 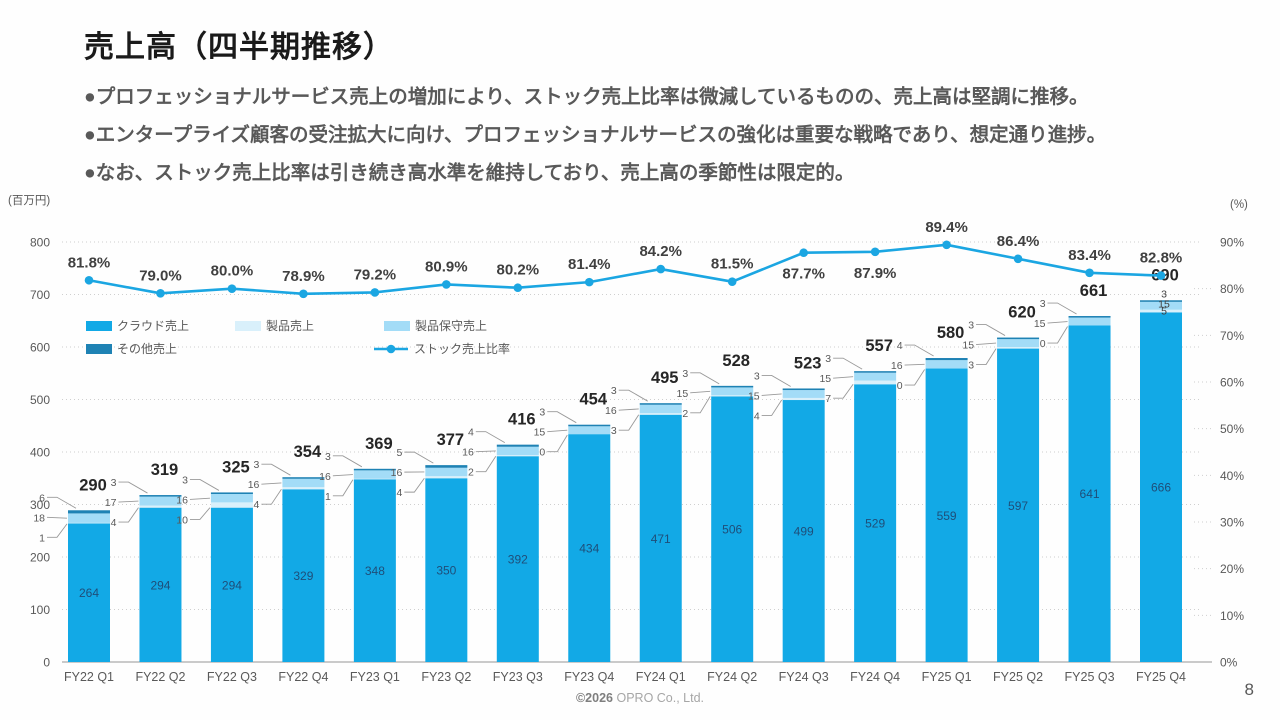 What do you see at coordinates (1018, 241) in the screenshot?
I see `stock-ratio-label: 86.4%` at bounding box center [1018, 241].